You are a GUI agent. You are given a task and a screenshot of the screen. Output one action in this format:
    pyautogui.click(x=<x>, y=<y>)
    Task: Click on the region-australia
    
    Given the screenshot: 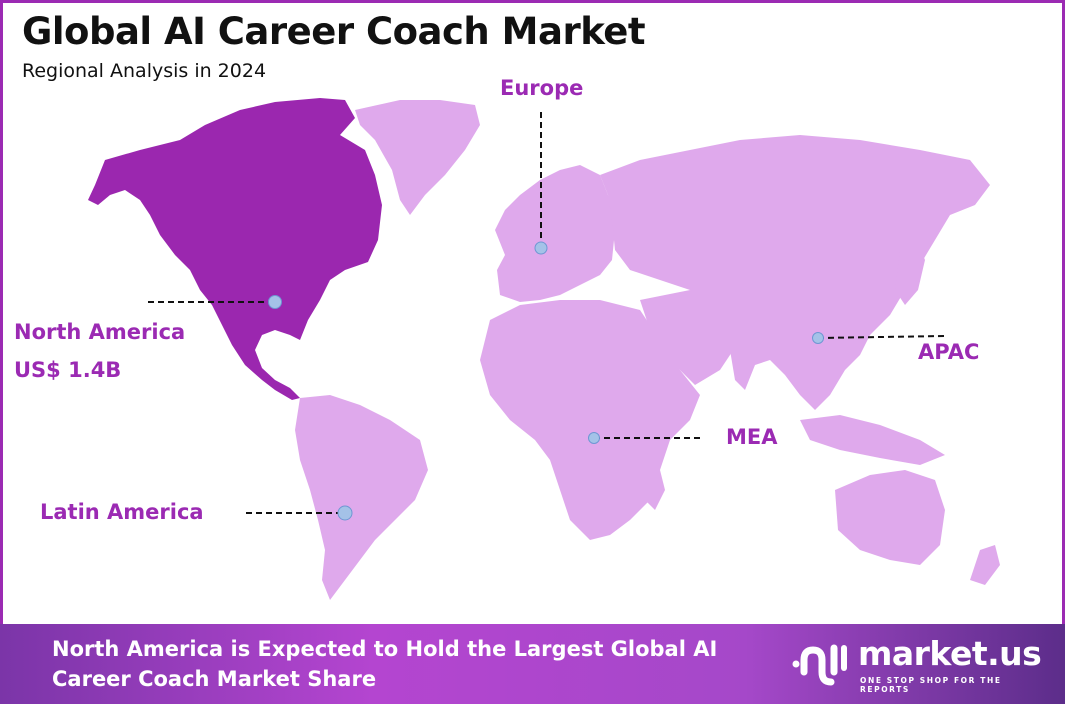 What is the action you would take?
    pyautogui.click(x=890, y=517)
    